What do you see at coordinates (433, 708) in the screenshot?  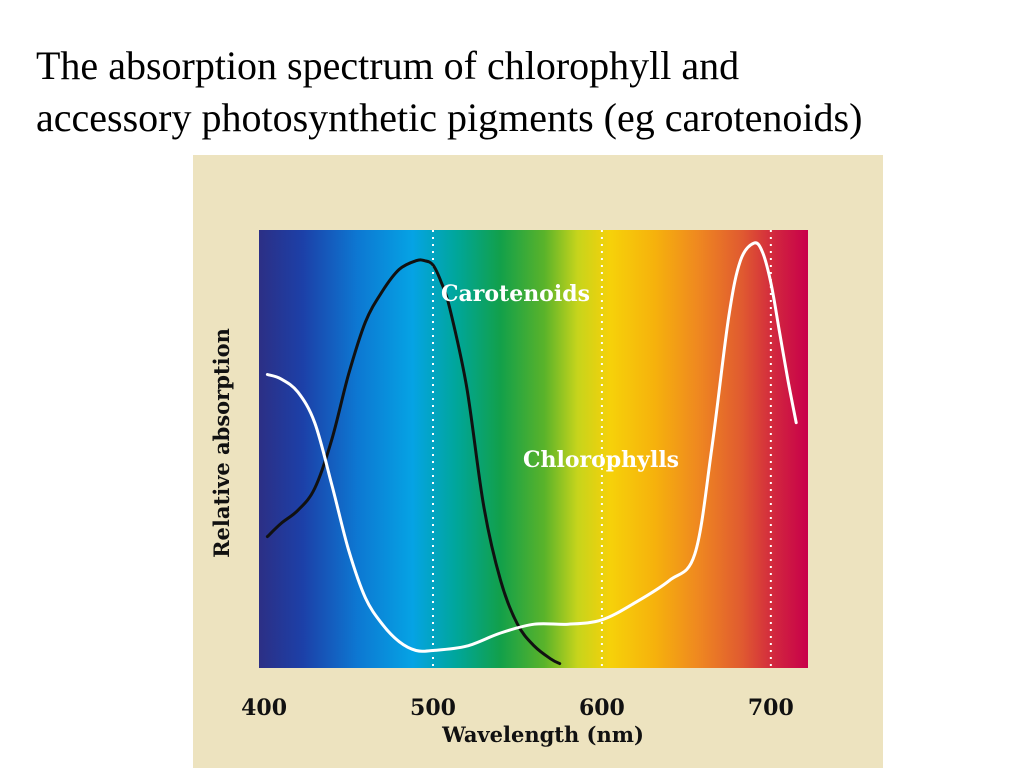 I see `x-tick-label-500: 500` at bounding box center [433, 708].